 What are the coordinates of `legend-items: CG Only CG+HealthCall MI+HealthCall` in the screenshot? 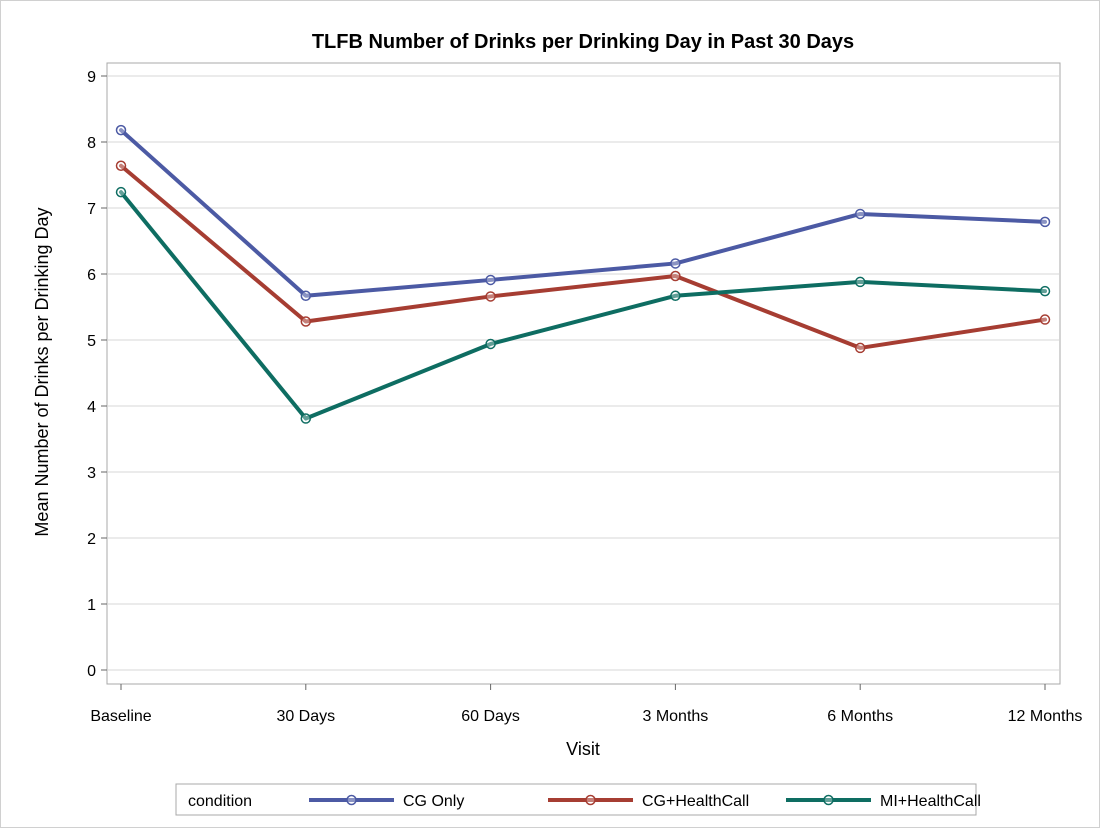 It's located at (645, 801).